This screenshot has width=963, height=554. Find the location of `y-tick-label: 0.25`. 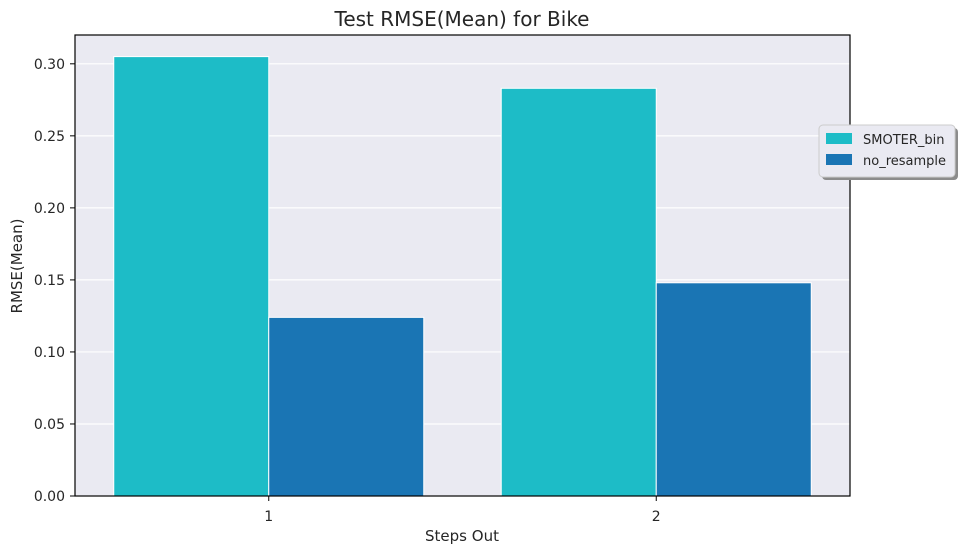

y-tick-label: 0.25 is located at coordinates (49, 137).